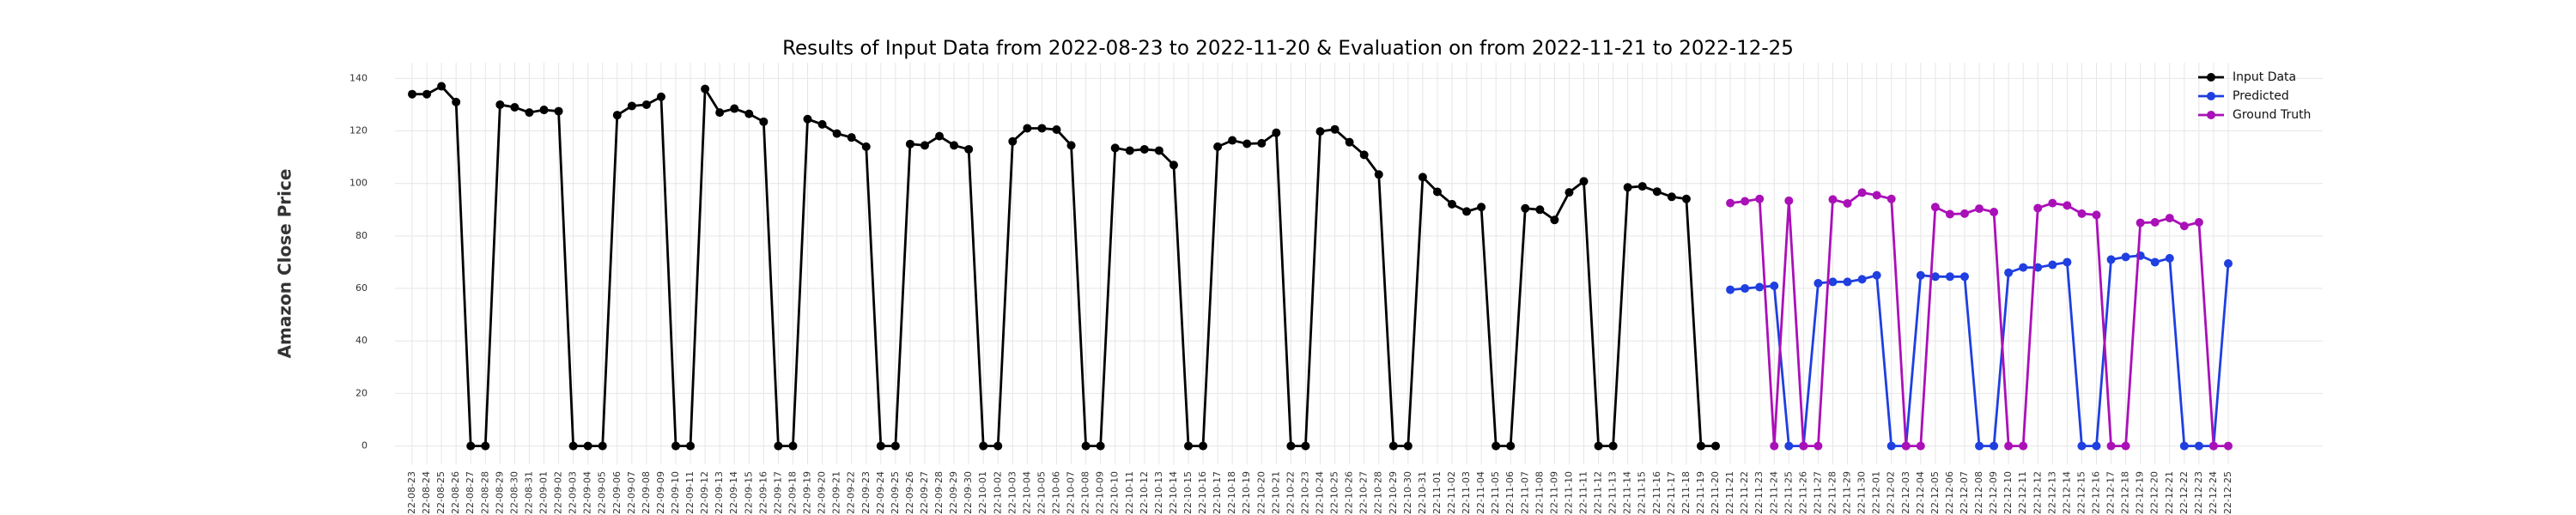 The image size is (2576, 515). Describe the element at coordinates (1510, 493) in the screenshot. I see `x-tick-label: 2022-11-06` at that location.